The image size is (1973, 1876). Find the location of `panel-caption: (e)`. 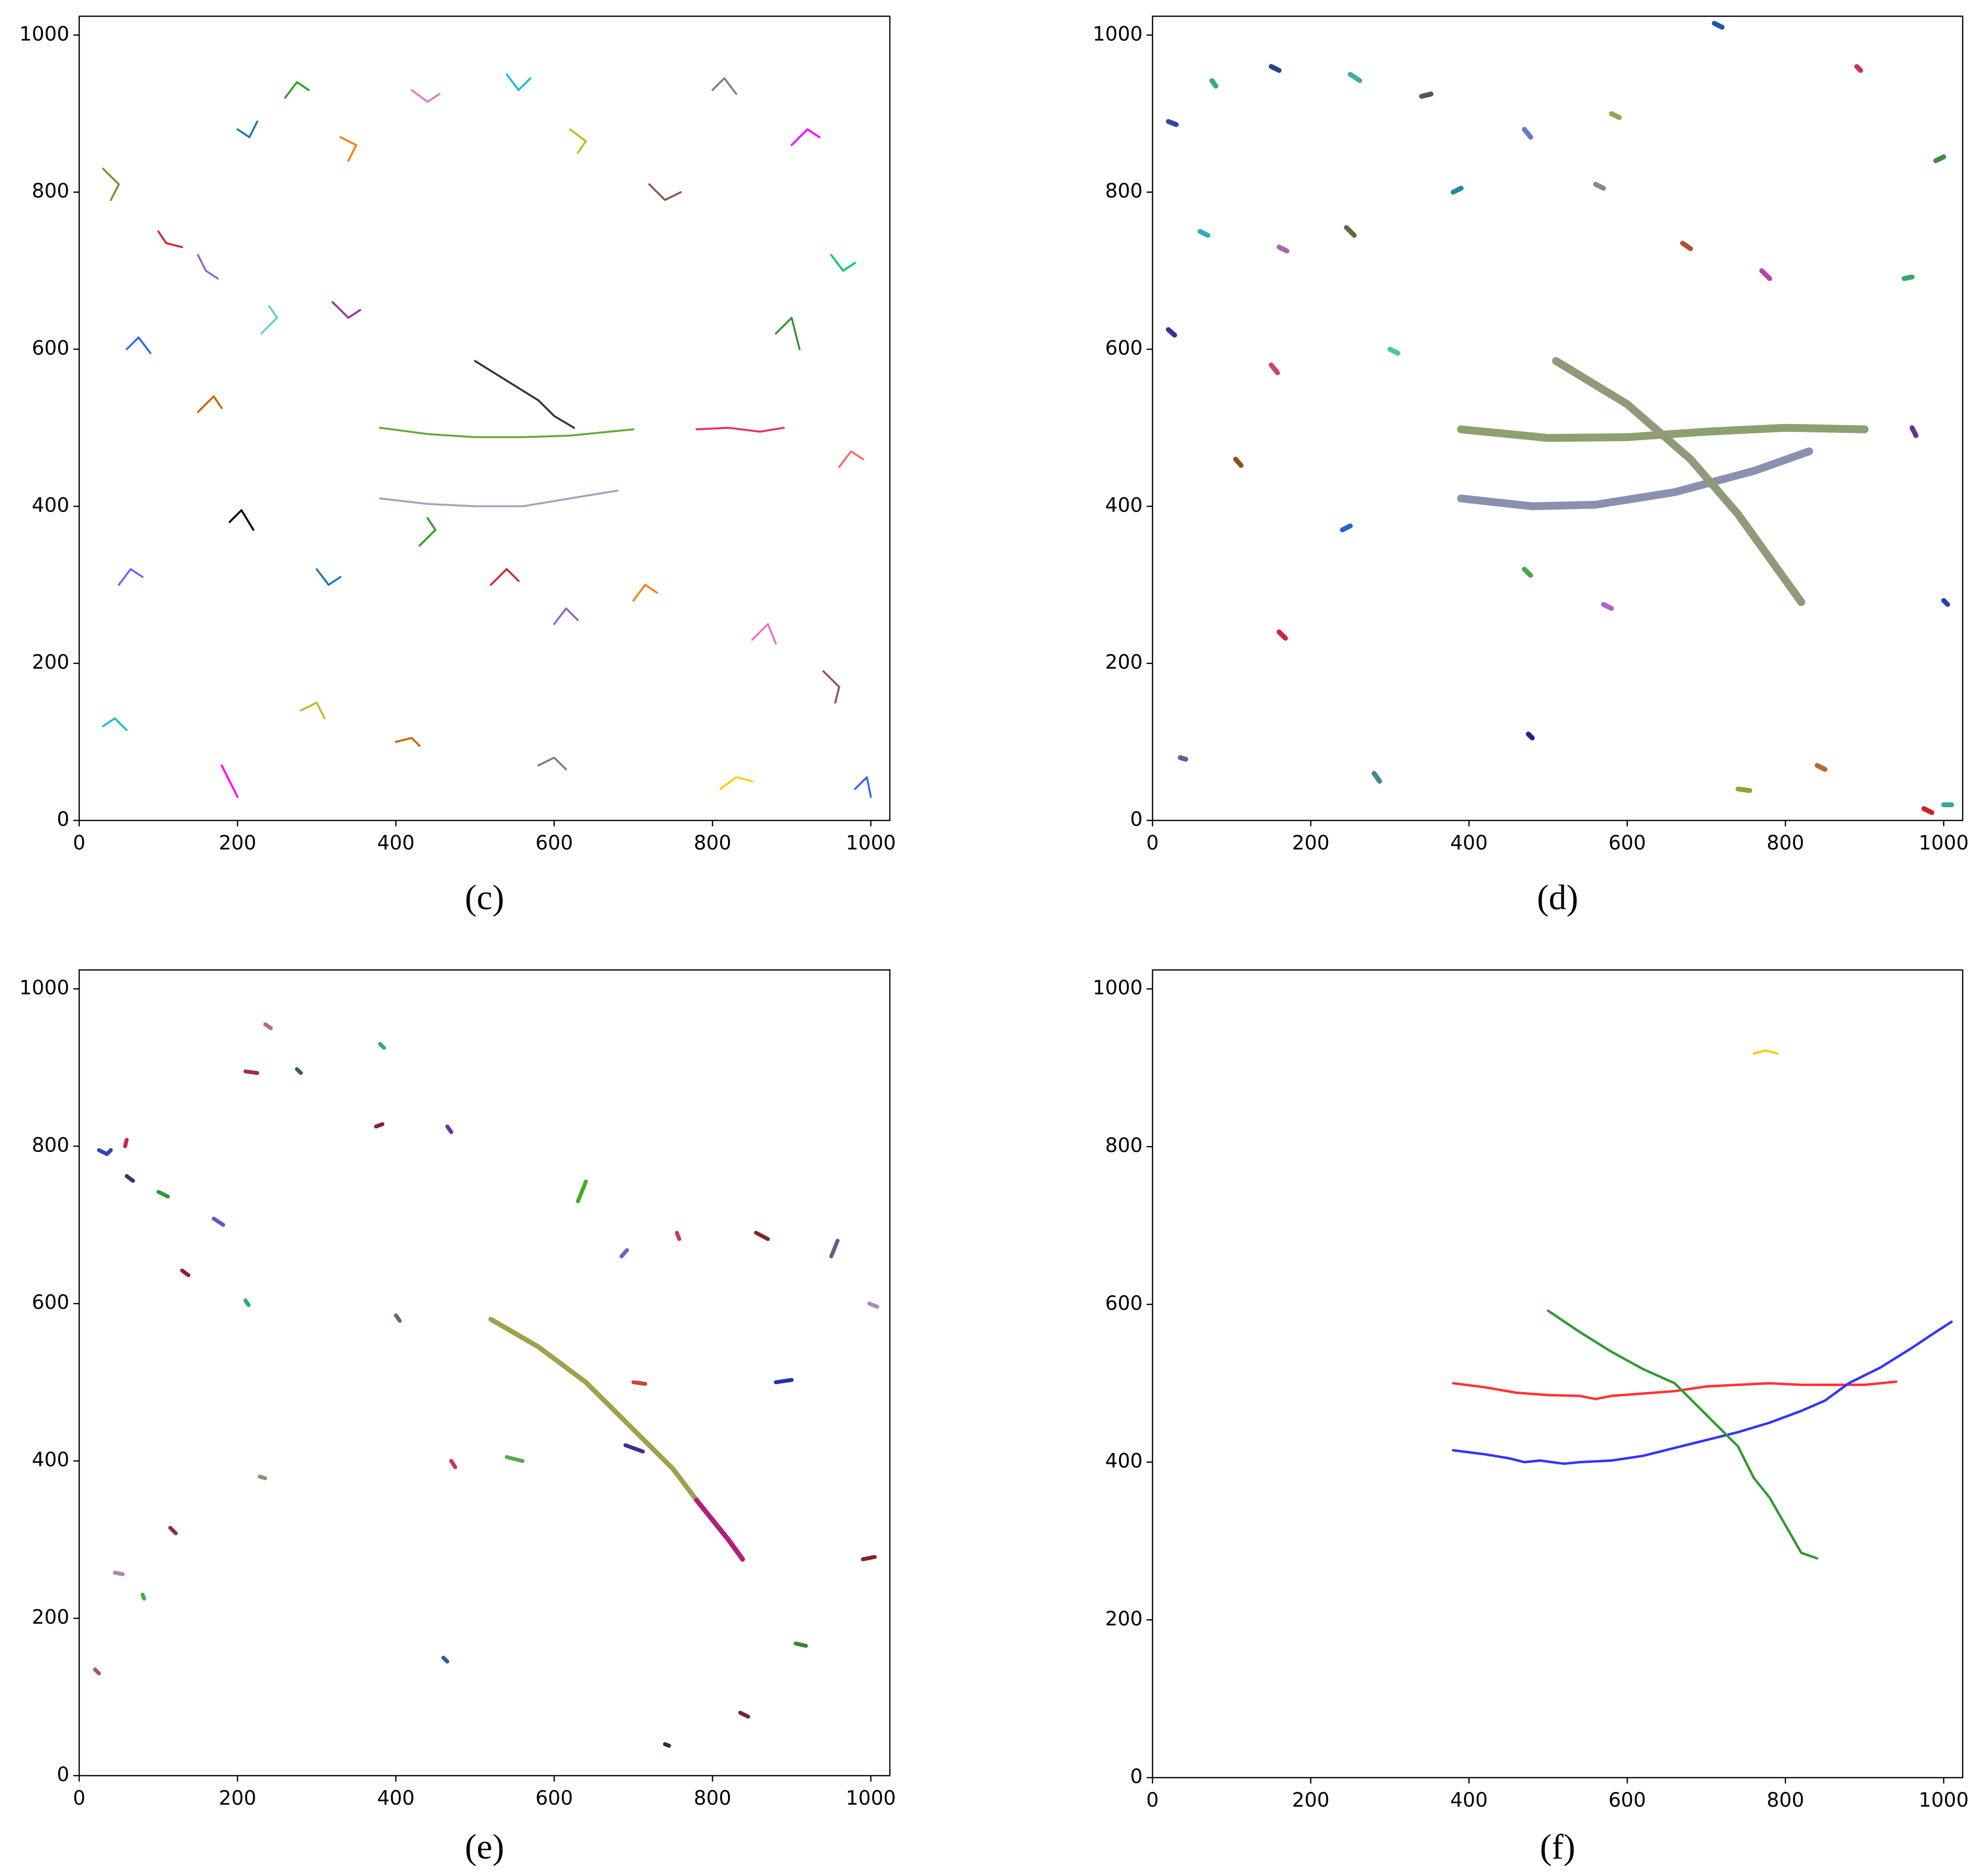

panel-caption: (e) is located at coordinates (484, 1847).